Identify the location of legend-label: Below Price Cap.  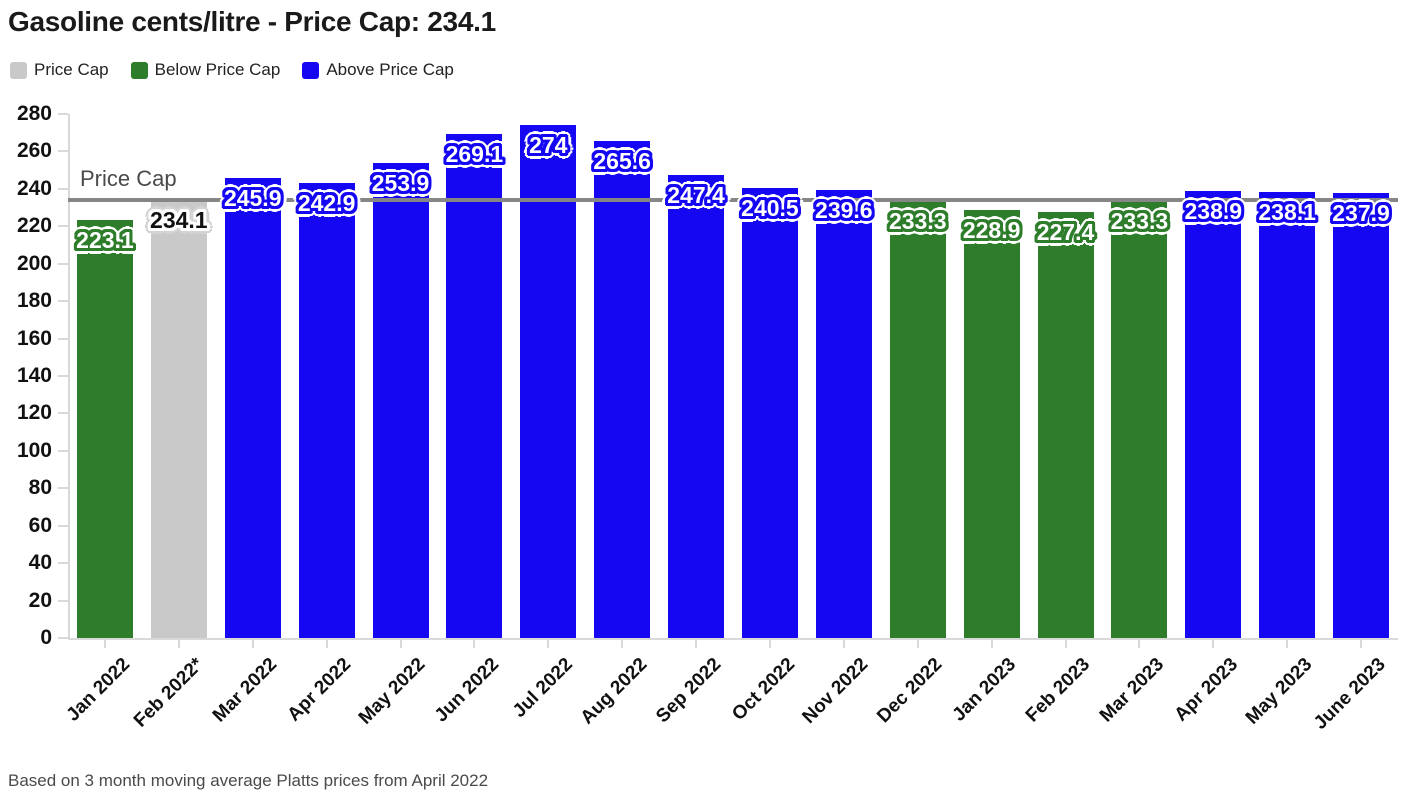
(217, 69).